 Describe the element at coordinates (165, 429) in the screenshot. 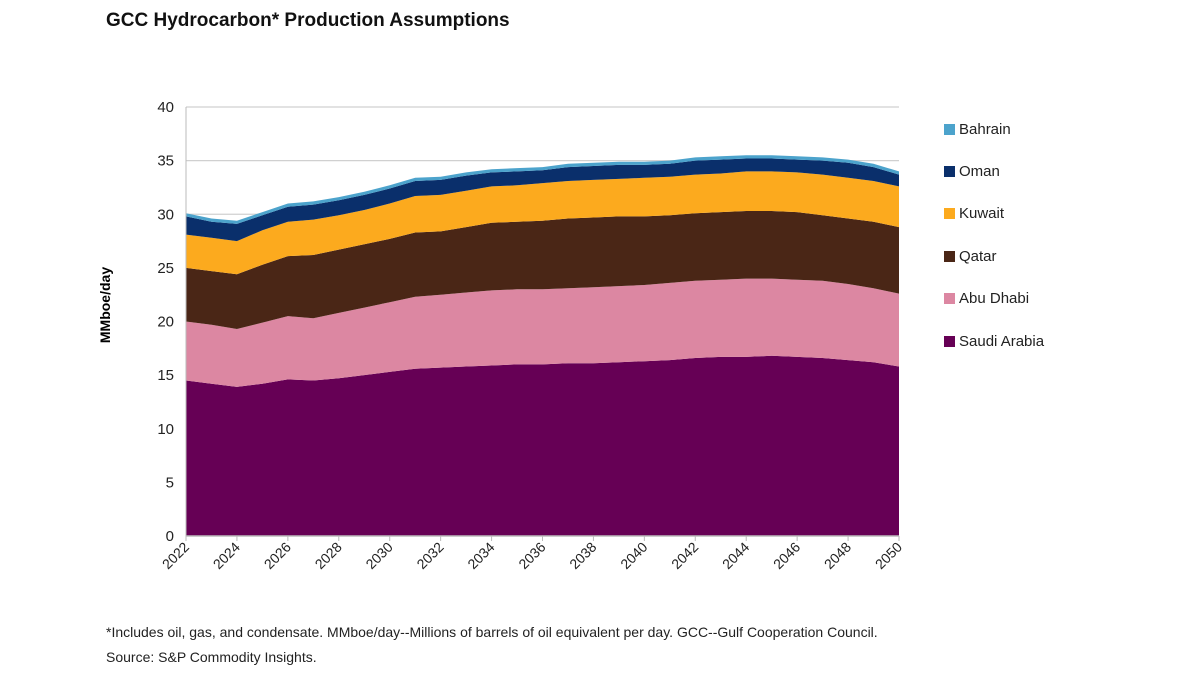

I see `y-tick-label: 10` at that location.